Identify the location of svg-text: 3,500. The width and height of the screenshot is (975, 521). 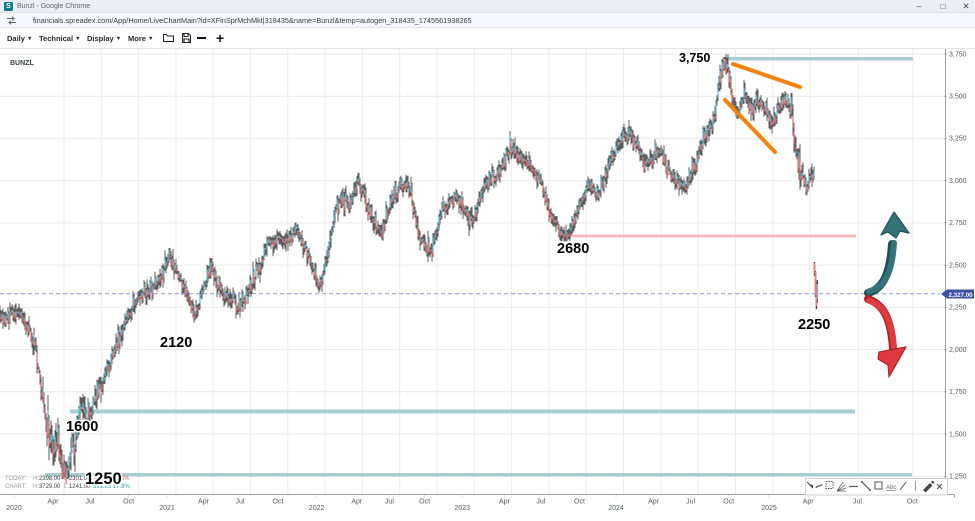
(958, 97).